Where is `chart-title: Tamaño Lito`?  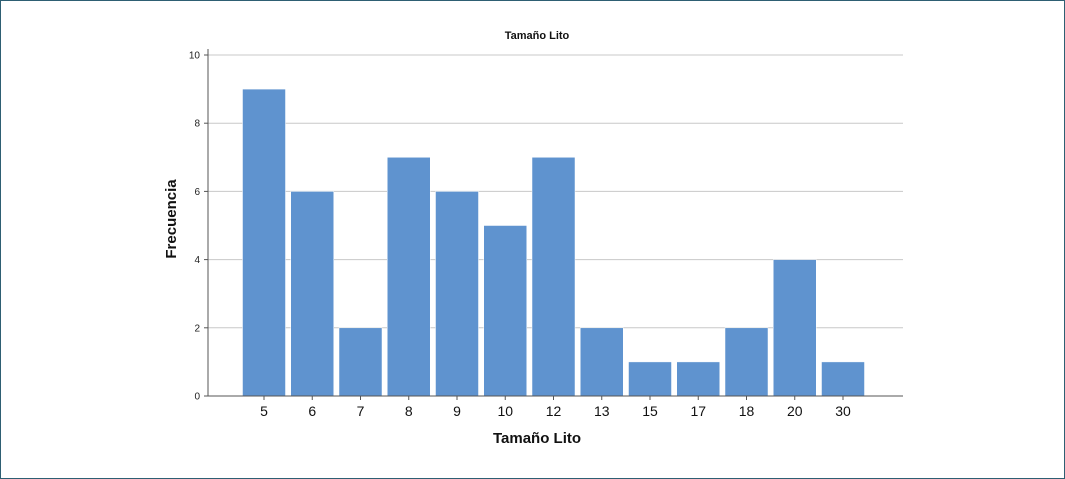 chart-title: Tamaño Lito is located at coordinates (537, 36).